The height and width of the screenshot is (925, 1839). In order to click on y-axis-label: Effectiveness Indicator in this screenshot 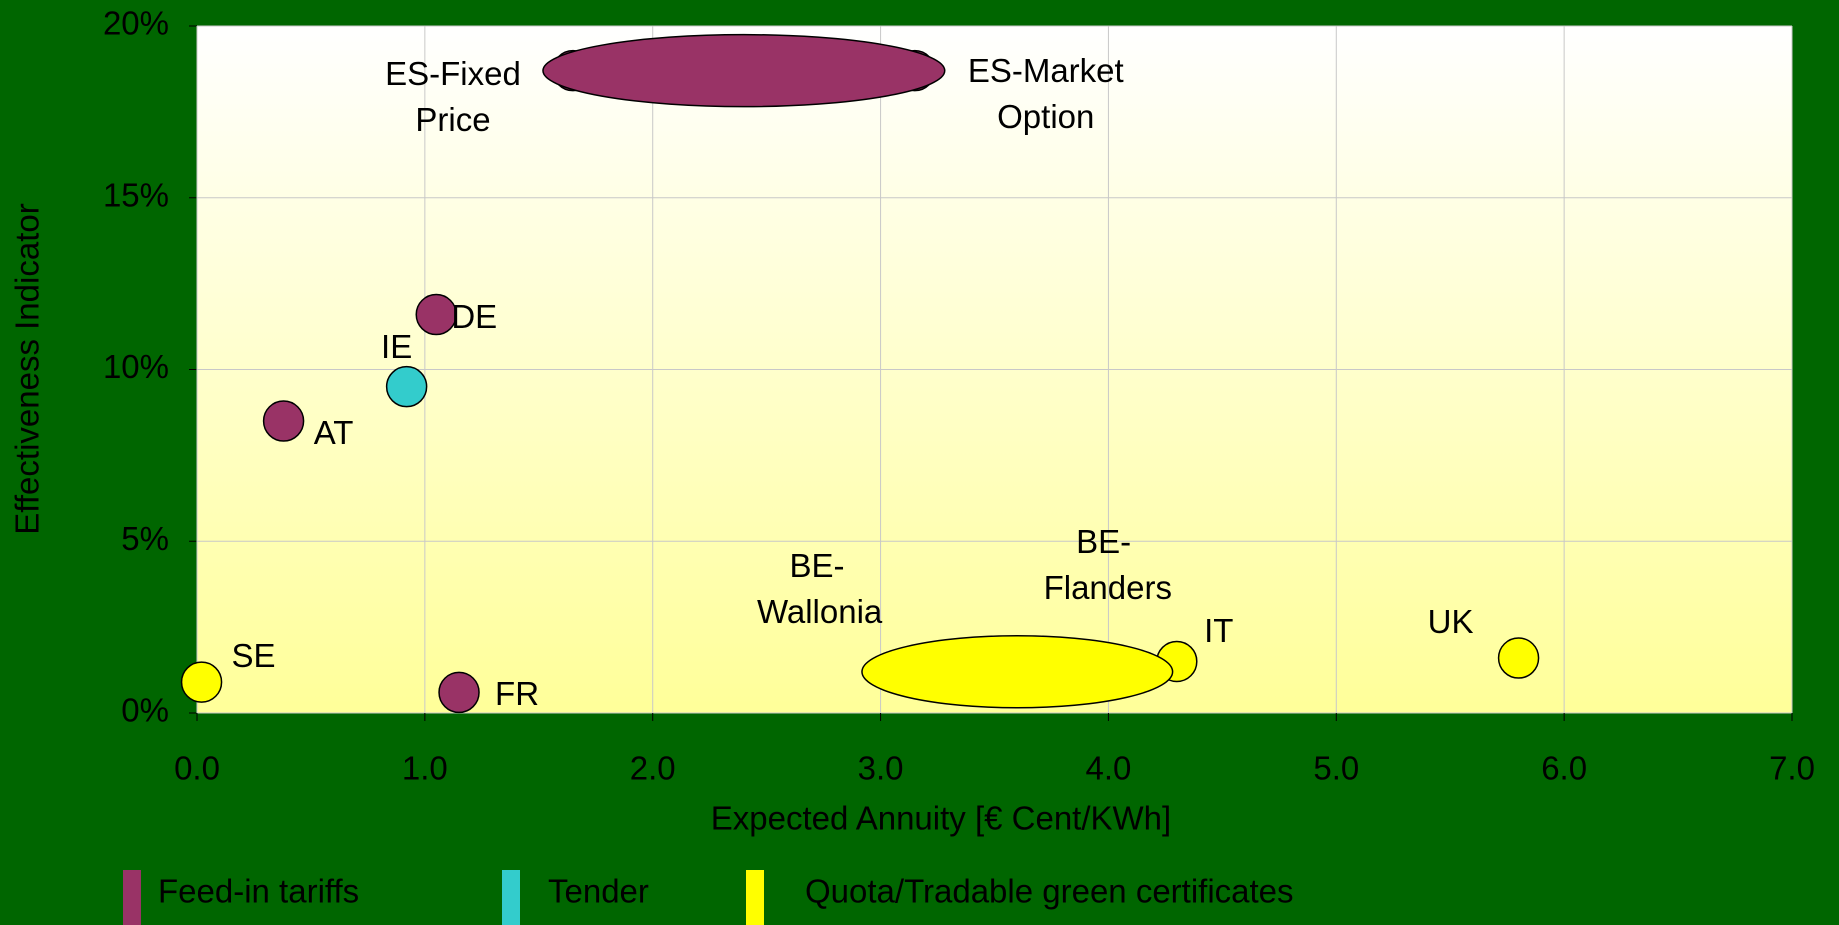, I will do `click(27, 368)`.